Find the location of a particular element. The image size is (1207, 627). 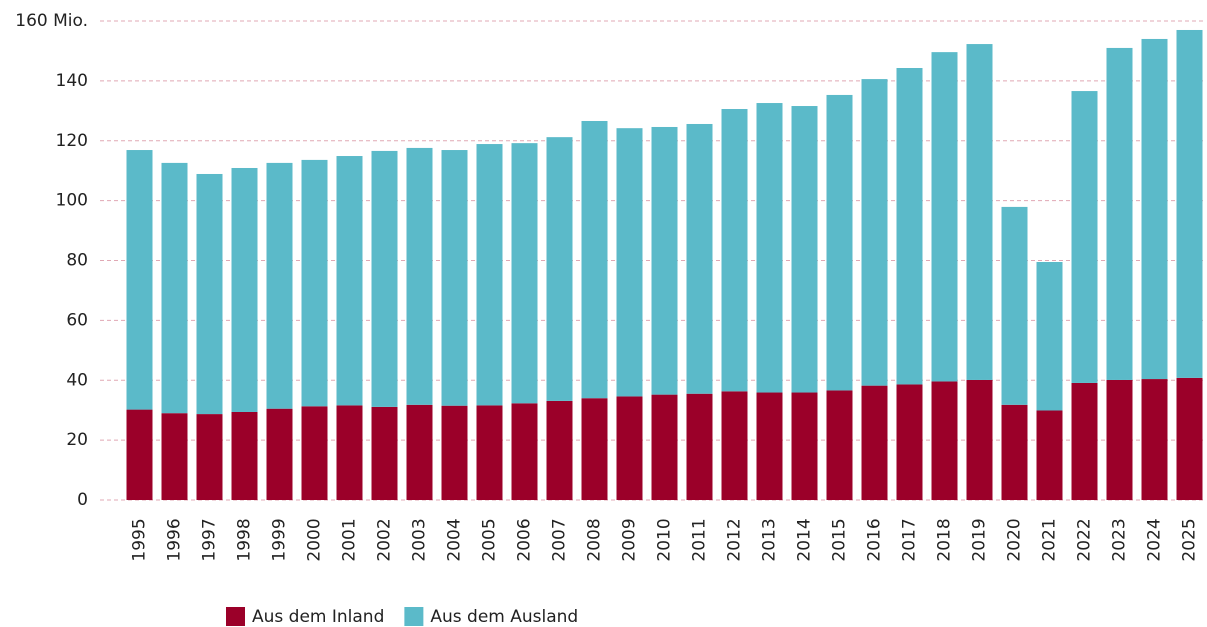

x-tick-label: 2015 is located at coordinates (840, 539).